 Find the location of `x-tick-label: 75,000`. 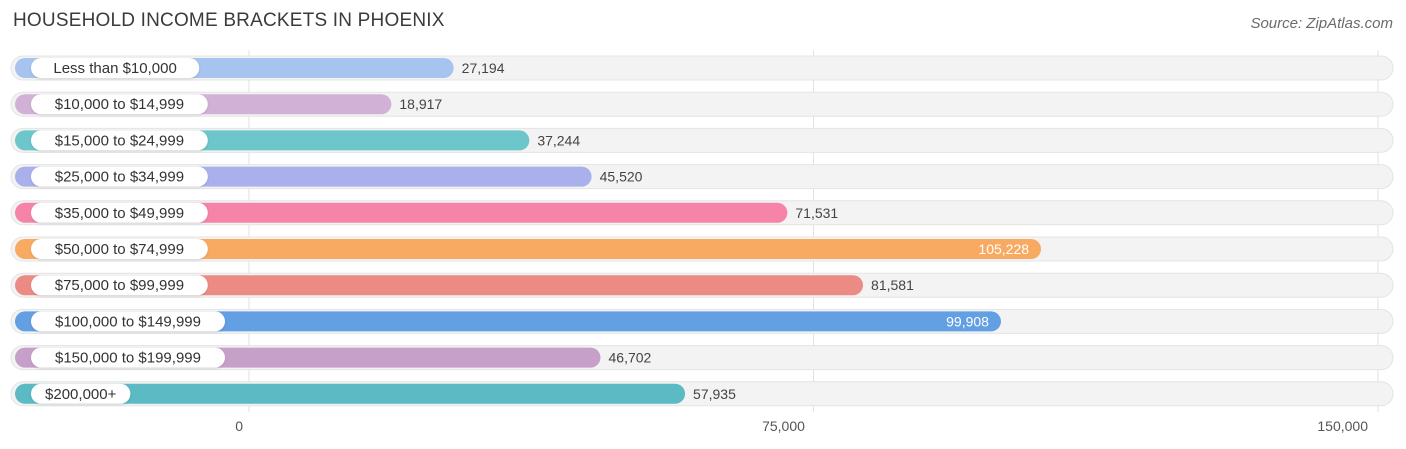

x-tick-label: 75,000 is located at coordinates (783, 426).